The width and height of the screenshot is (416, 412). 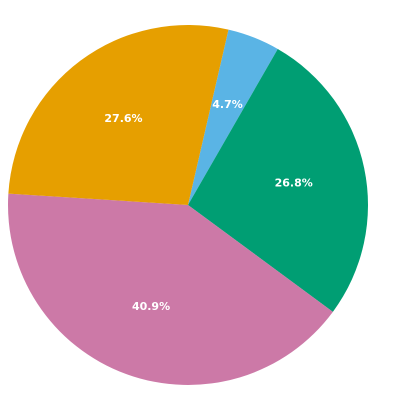 What do you see at coordinates (227, 104) in the screenshot?
I see `pie-slice-label-0: 4.7%` at bounding box center [227, 104].